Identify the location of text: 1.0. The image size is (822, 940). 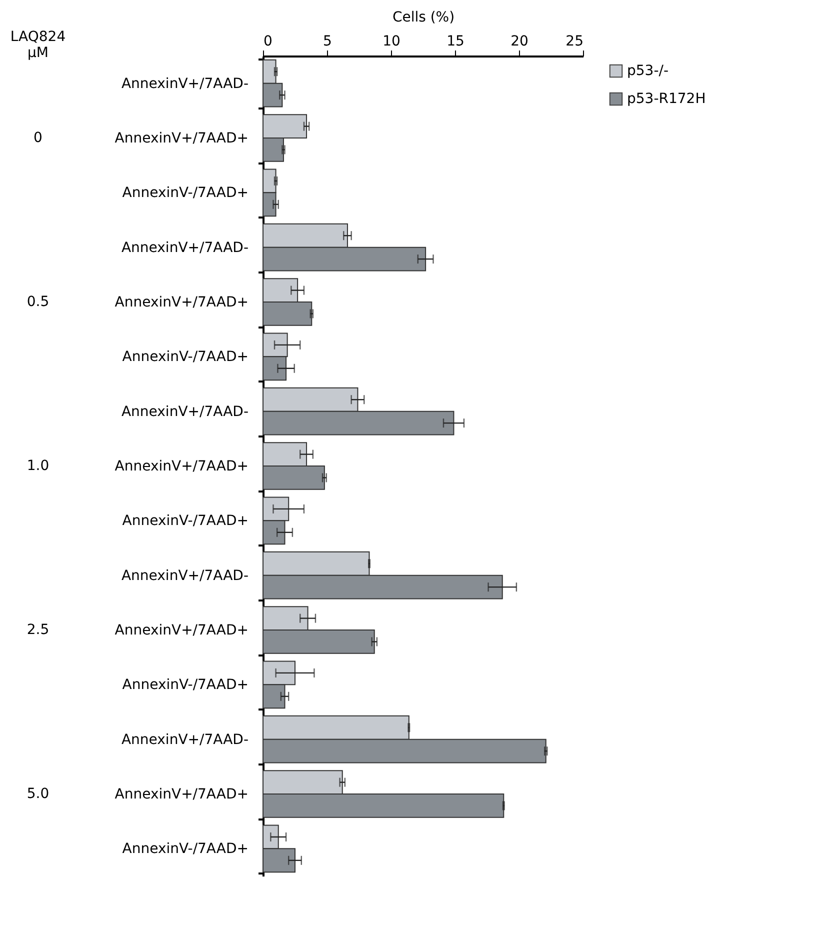
(38, 466).